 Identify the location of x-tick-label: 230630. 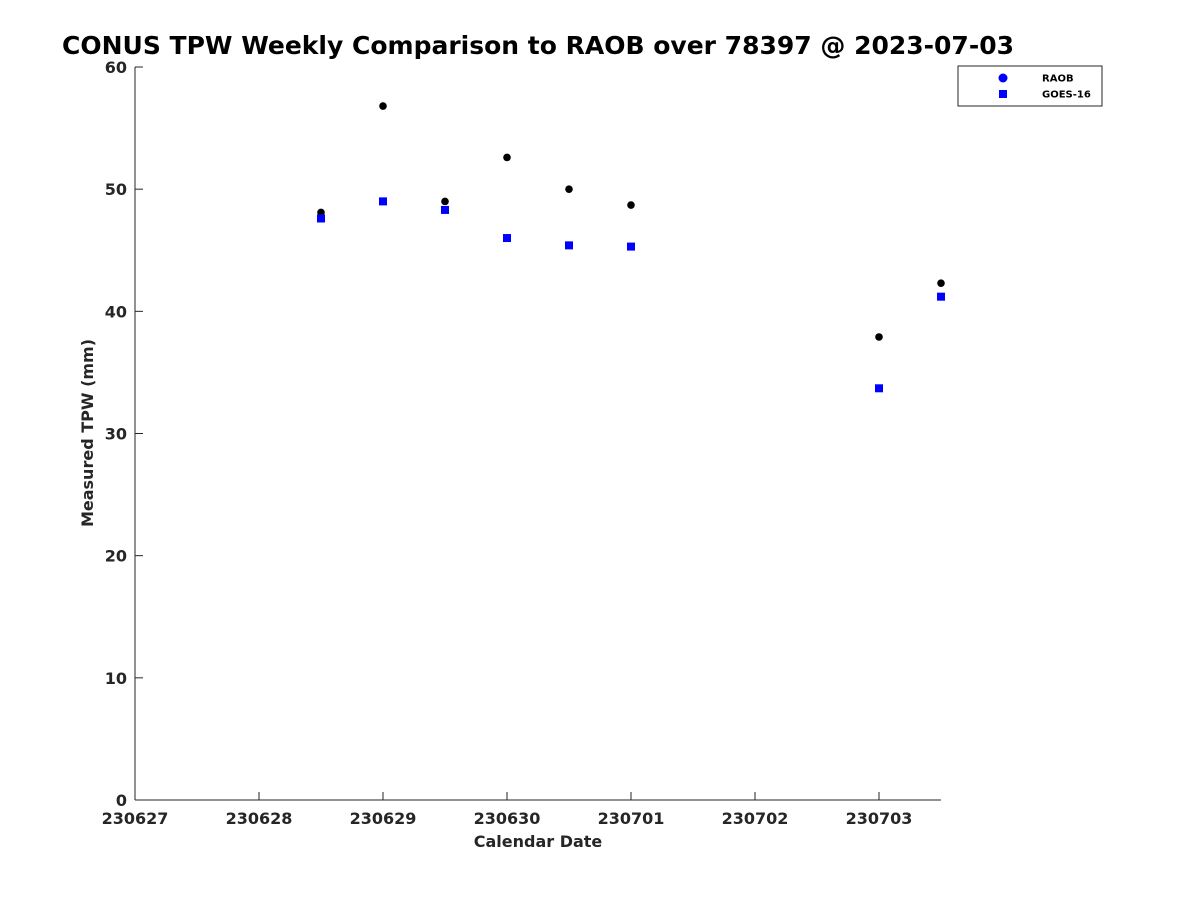
(507, 818).